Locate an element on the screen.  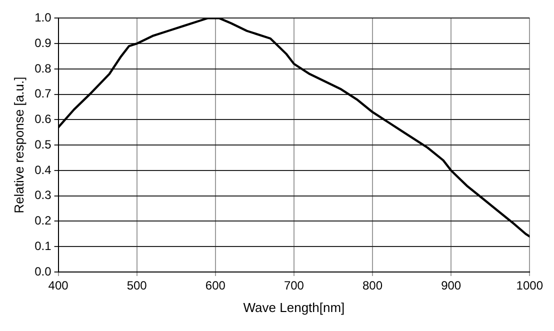
y-axis-title: Relative response [a.u.] is located at coordinates (18, 145).